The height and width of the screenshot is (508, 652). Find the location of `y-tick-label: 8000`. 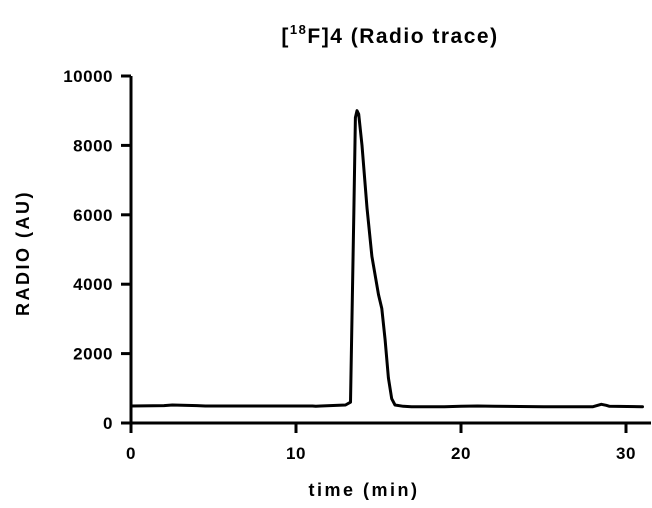

y-tick-label: 8000 is located at coordinates (93, 145).